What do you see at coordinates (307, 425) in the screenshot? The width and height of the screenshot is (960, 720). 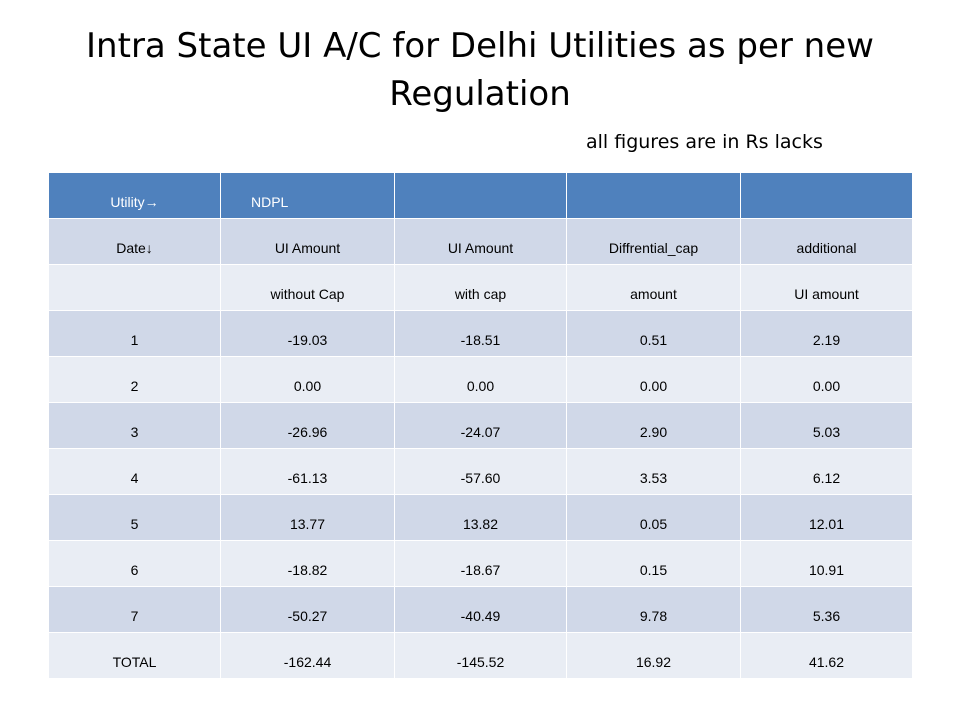 I see `table-cell: -26.96` at bounding box center [307, 425].